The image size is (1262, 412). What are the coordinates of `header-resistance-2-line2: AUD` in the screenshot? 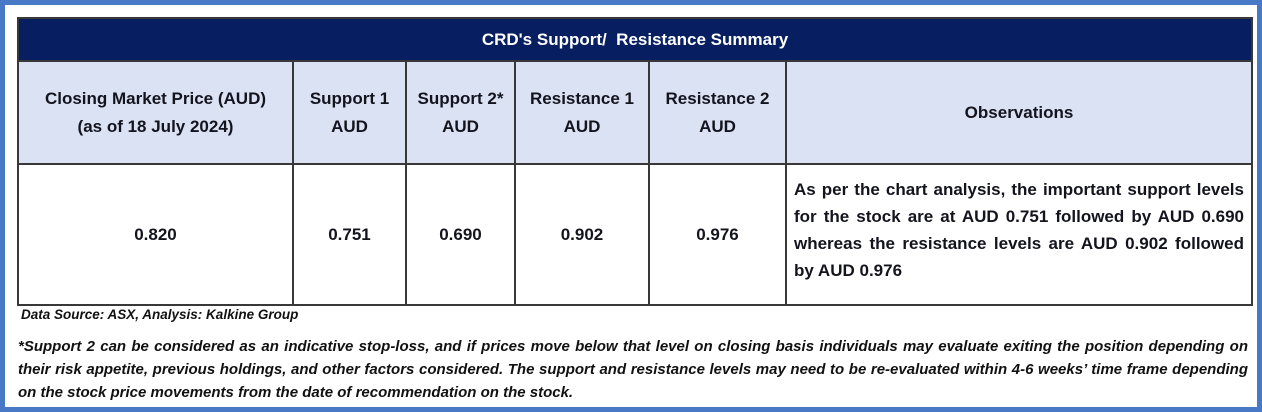 It's located at (717, 126).